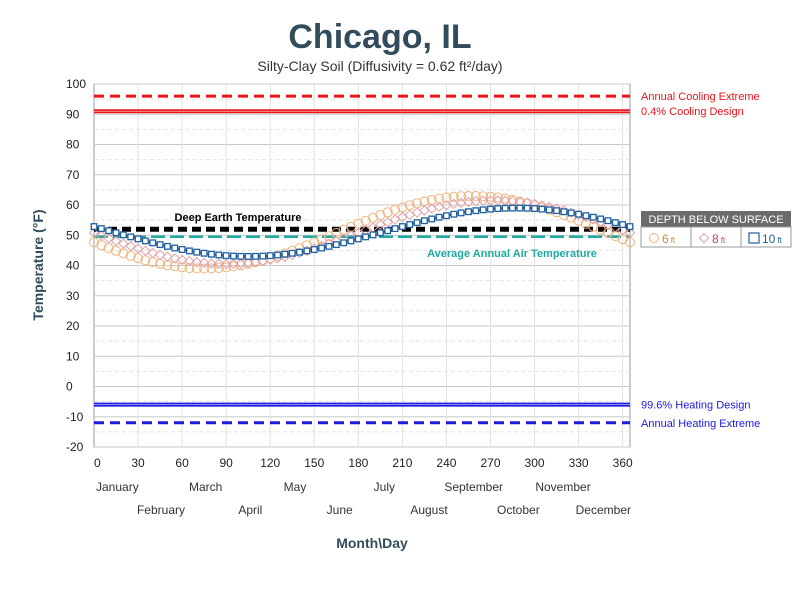 The image size is (800, 600). What do you see at coordinates (473, 487) in the screenshot?
I see `month-label: September` at bounding box center [473, 487].